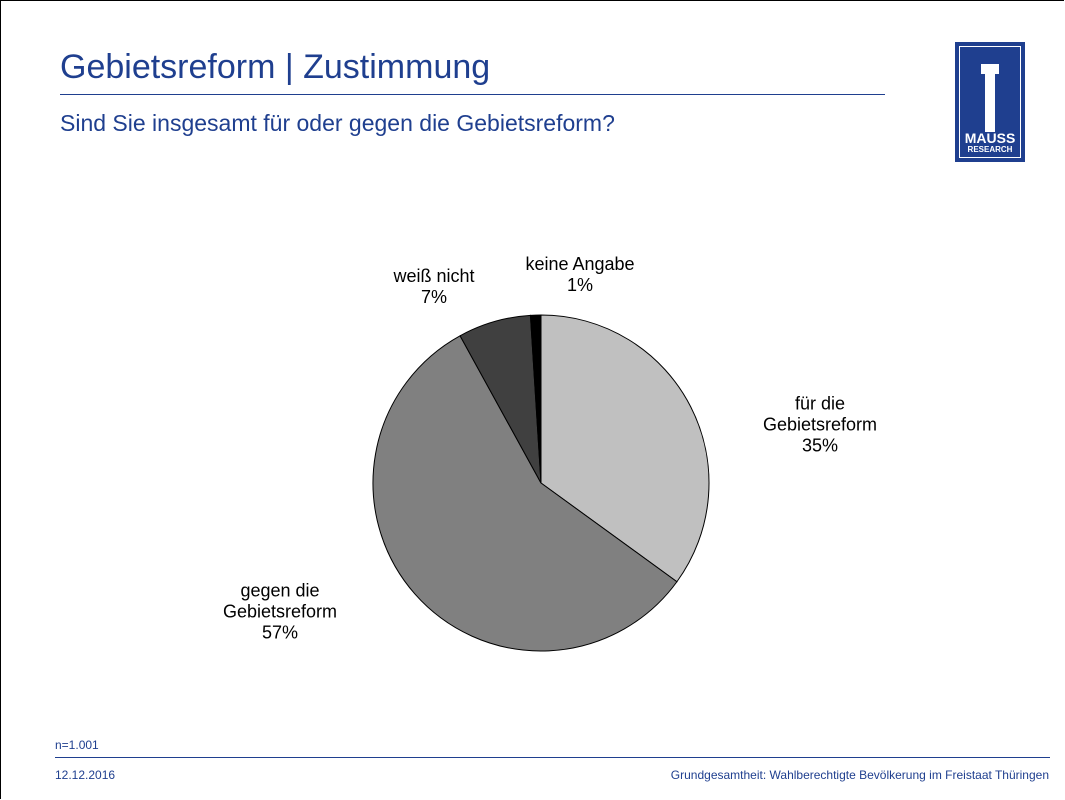  I want to click on footer-rule, so click(552, 757).